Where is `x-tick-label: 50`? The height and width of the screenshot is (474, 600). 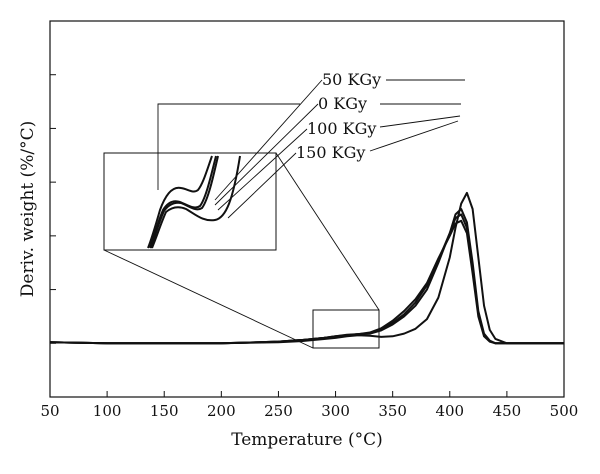
x-tick-label: 50 is located at coordinates (49, 411).